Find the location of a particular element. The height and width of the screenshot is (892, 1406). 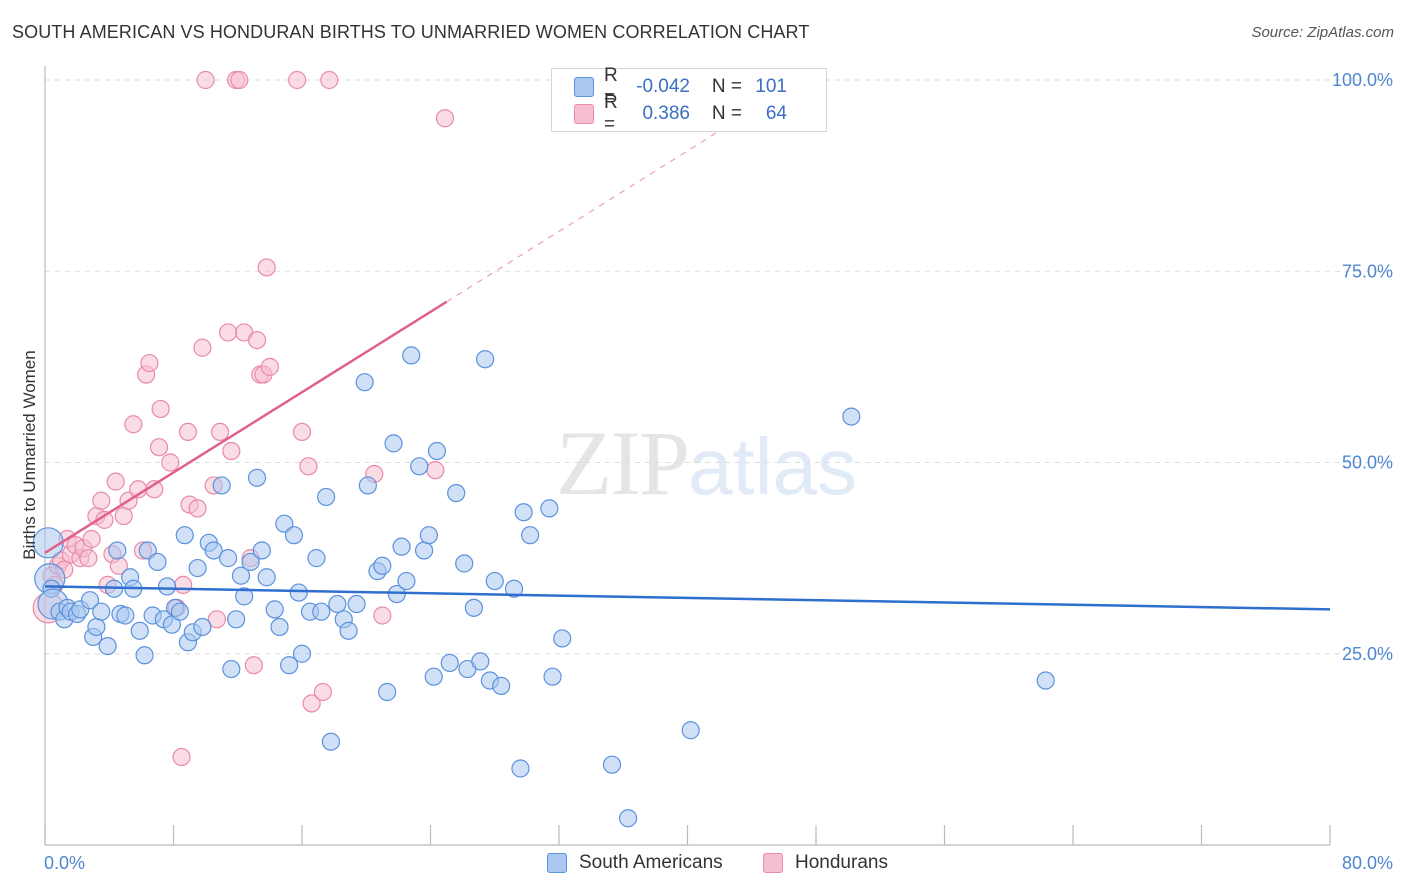

legend-label: South Americans is located at coordinates (651, 862).